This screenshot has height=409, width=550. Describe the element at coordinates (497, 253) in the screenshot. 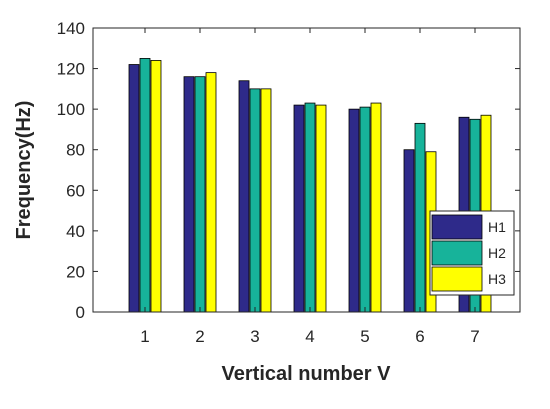

I see `legend-label-h2: H2` at that location.